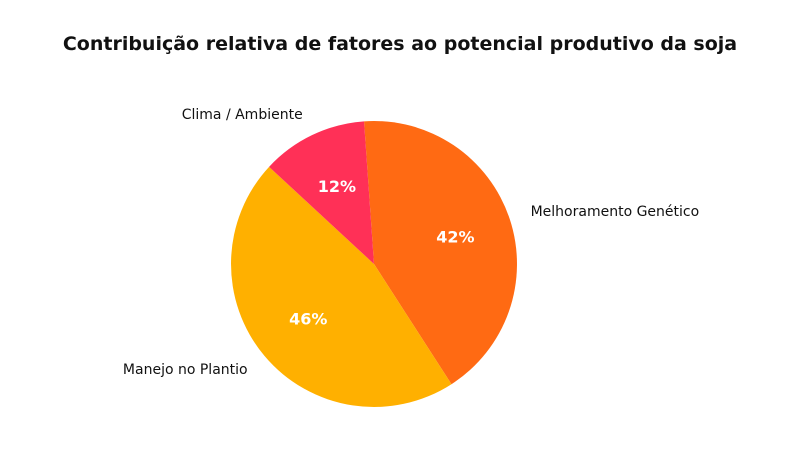 The width and height of the screenshot is (800, 452). What do you see at coordinates (615, 212) in the screenshot?
I see `pie-category-label-0: Melhoramento Genético` at bounding box center [615, 212].